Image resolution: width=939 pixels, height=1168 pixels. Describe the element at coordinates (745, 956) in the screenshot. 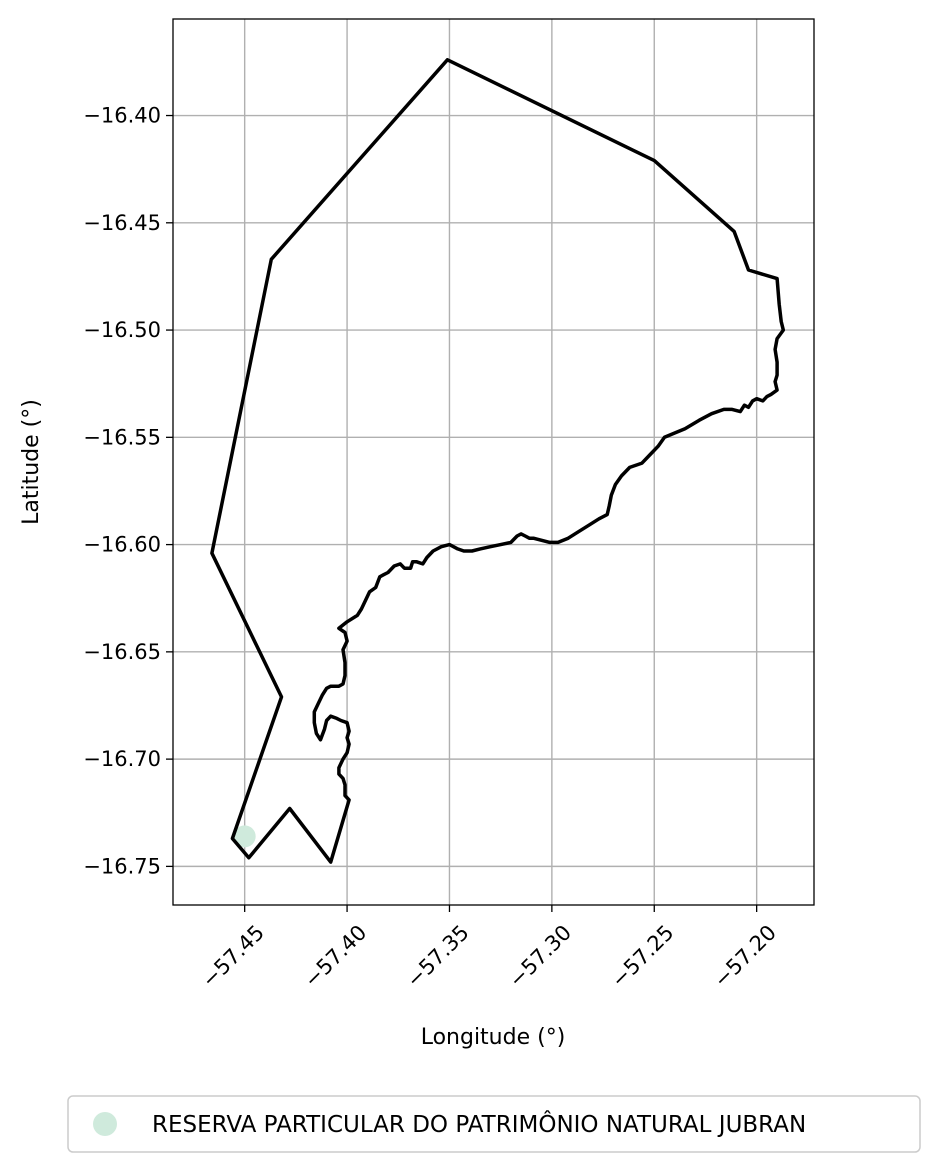

I see `x-tick-label: −57.20` at that location.